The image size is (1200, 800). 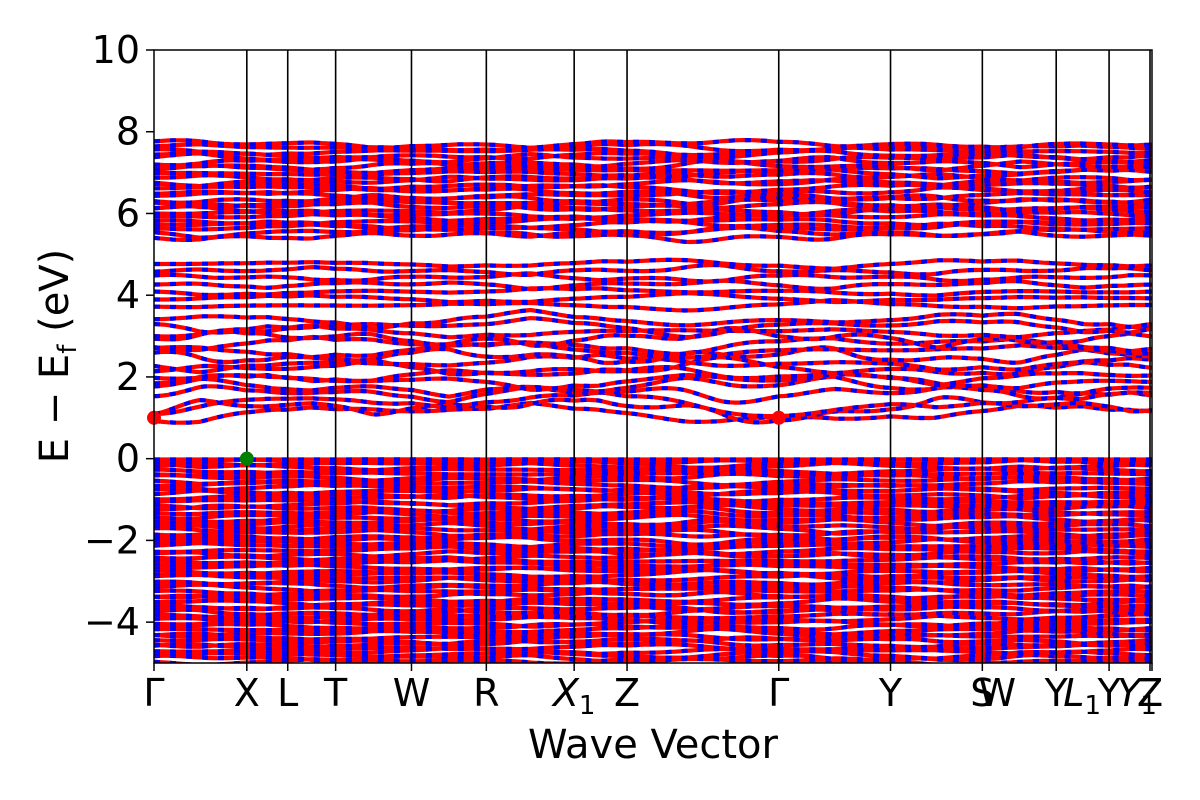 What do you see at coordinates (573, 696) in the screenshot?
I see `x-tick-label: X1` at bounding box center [573, 696].